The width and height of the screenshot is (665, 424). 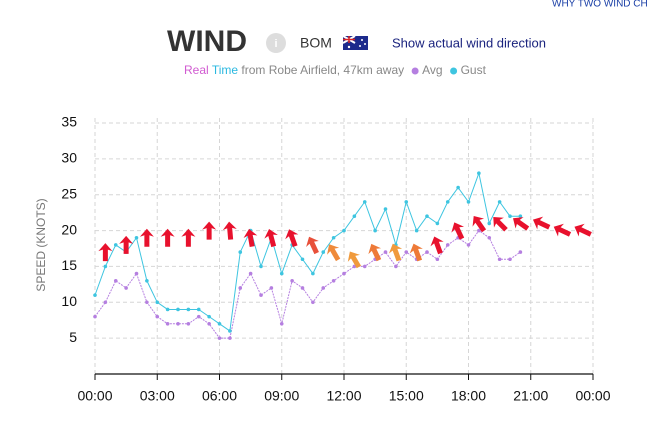 I want to click on title: WIND, so click(x=207, y=41).